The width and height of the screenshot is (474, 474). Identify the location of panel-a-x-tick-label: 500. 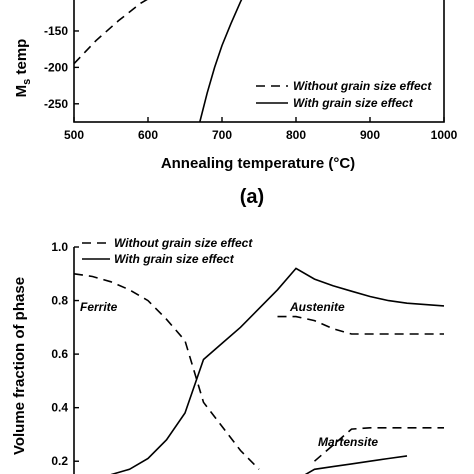
(74, 135).